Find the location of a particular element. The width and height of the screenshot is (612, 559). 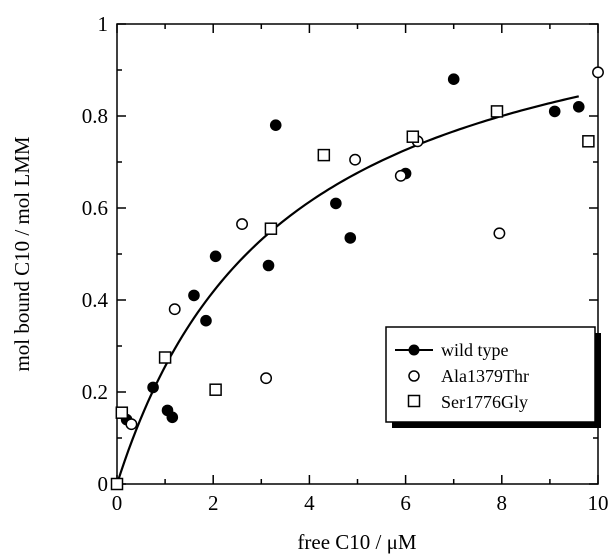

x-tick-label: 0 is located at coordinates (117, 503).